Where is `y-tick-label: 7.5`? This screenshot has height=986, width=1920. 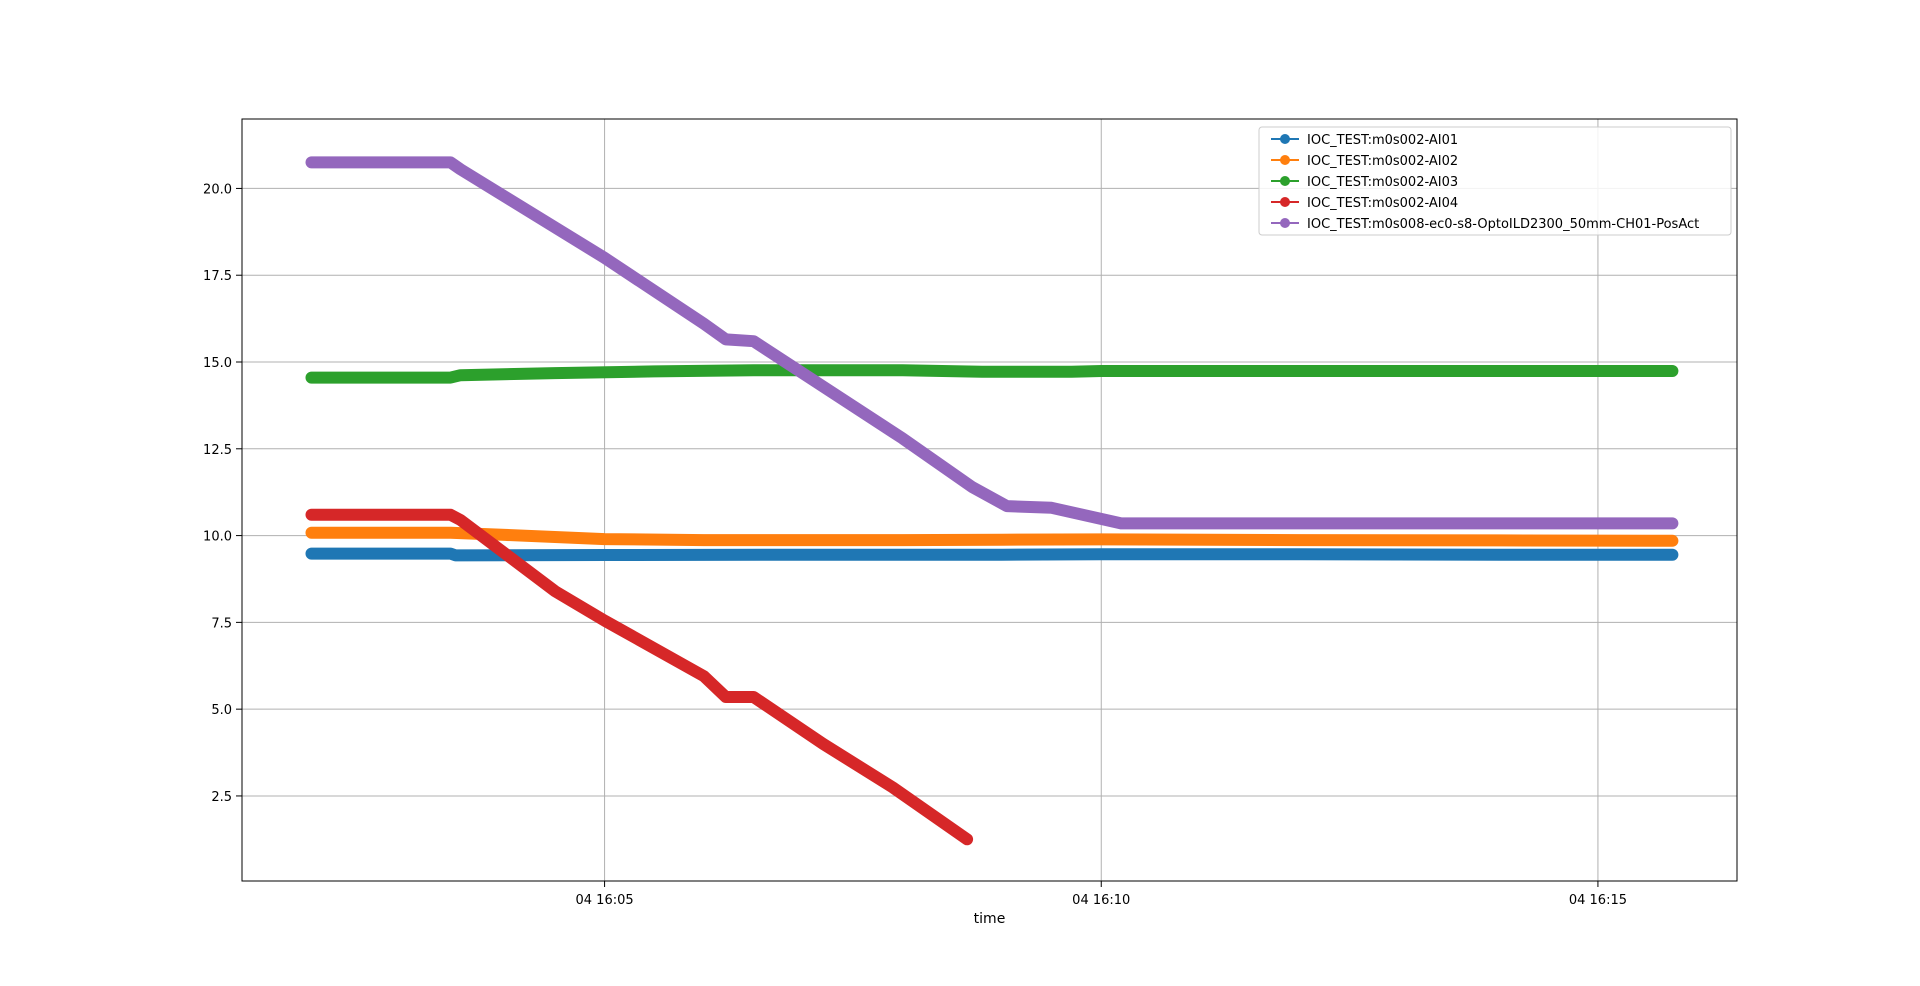 y-tick-label: 7.5 is located at coordinates (221, 623).